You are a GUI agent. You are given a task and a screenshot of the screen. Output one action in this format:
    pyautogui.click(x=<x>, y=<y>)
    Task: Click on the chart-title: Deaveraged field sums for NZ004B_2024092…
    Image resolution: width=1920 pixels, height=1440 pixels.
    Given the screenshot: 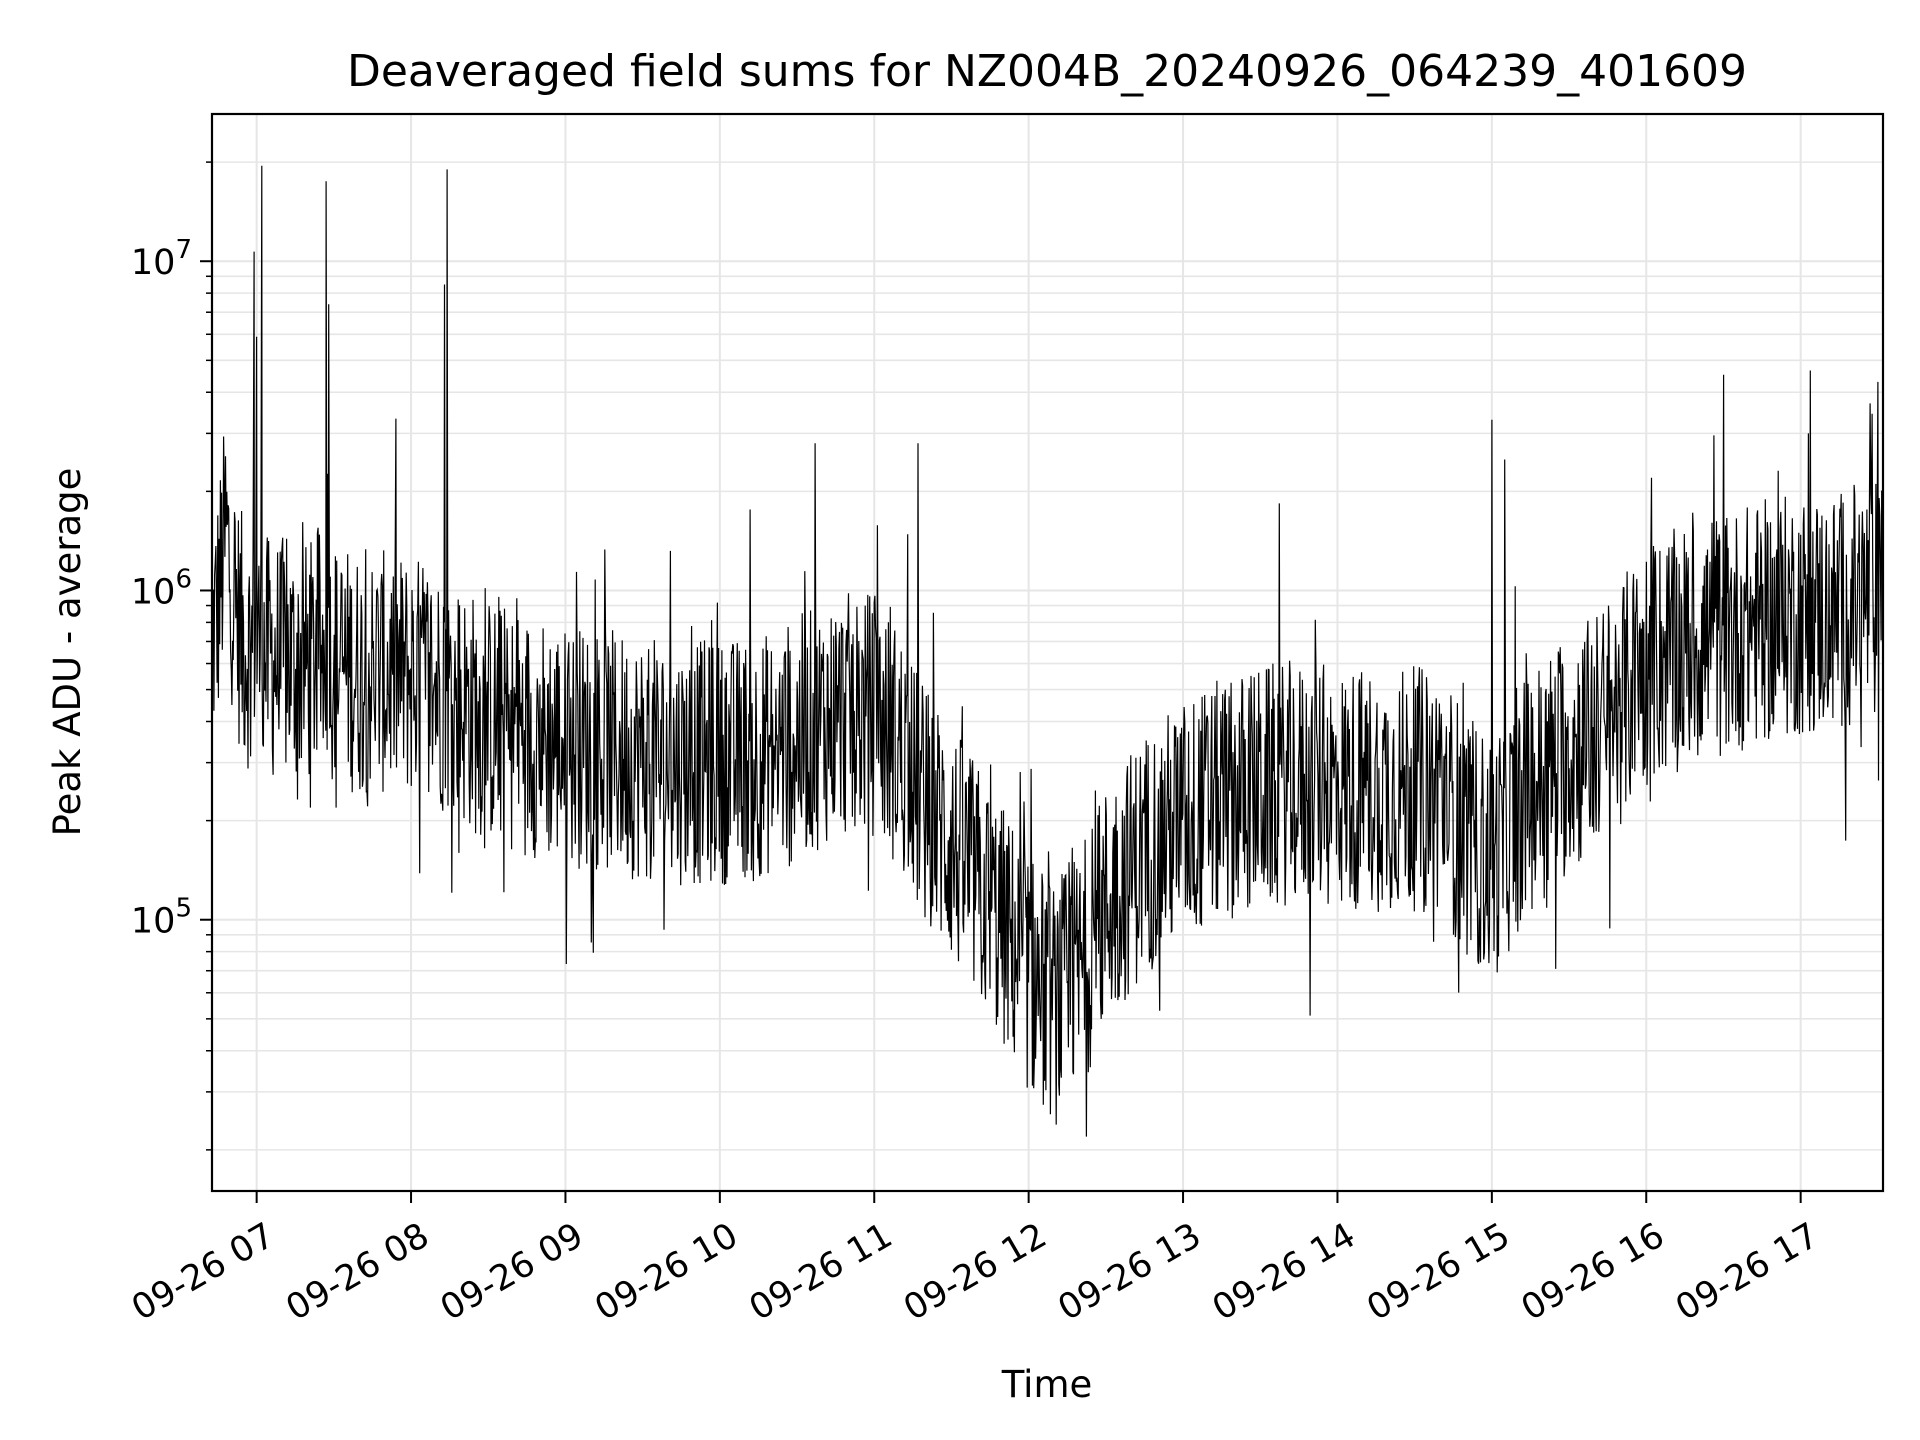 What is the action you would take?
    pyautogui.click(x=1047, y=71)
    